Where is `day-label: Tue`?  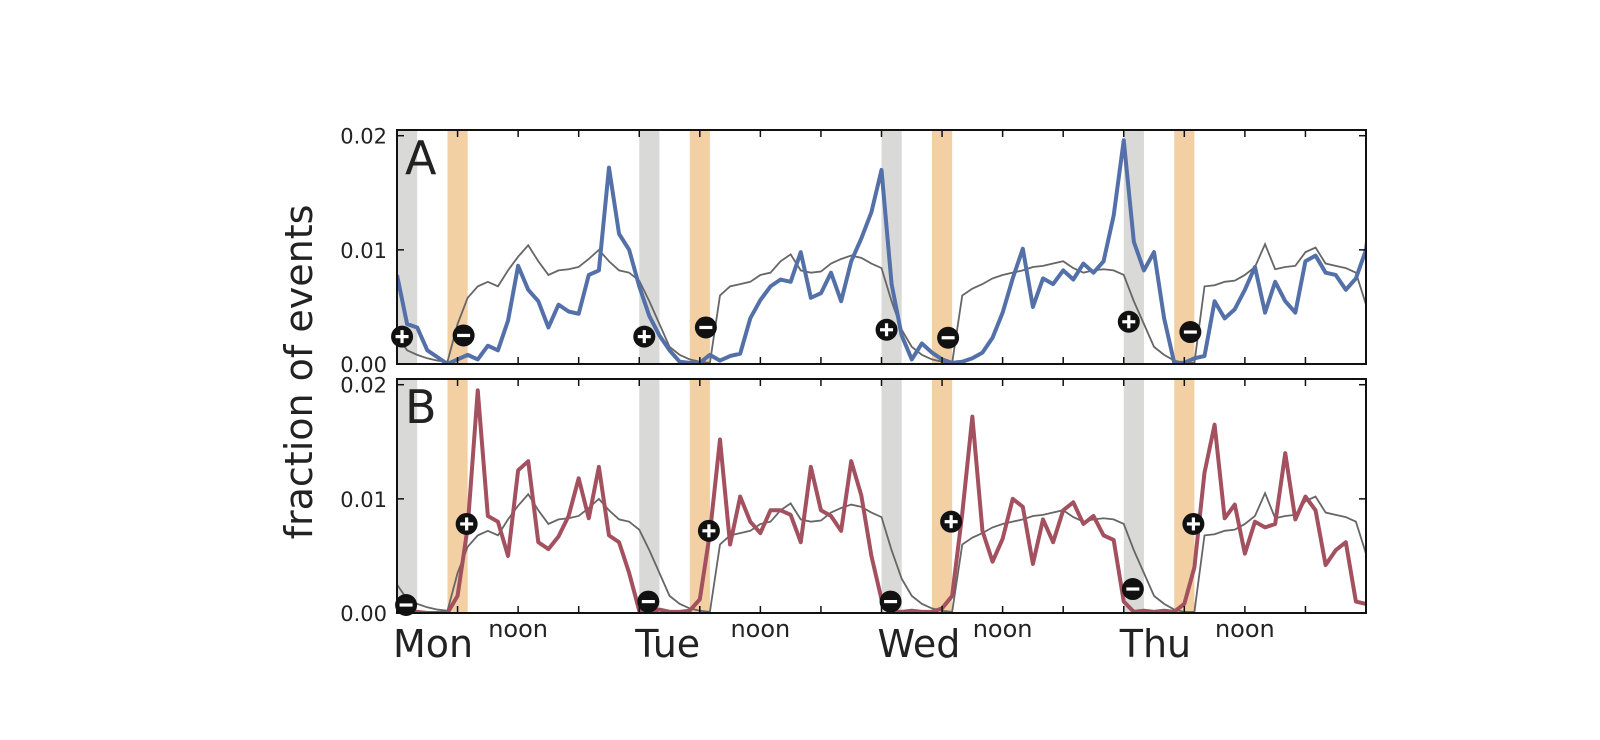
day-label: Tue is located at coordinates (667, 644).